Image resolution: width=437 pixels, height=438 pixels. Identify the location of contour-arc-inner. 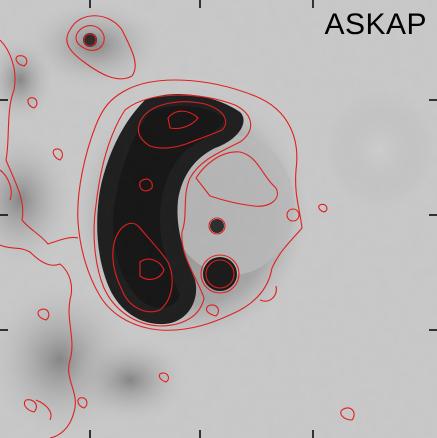
(183, 120).